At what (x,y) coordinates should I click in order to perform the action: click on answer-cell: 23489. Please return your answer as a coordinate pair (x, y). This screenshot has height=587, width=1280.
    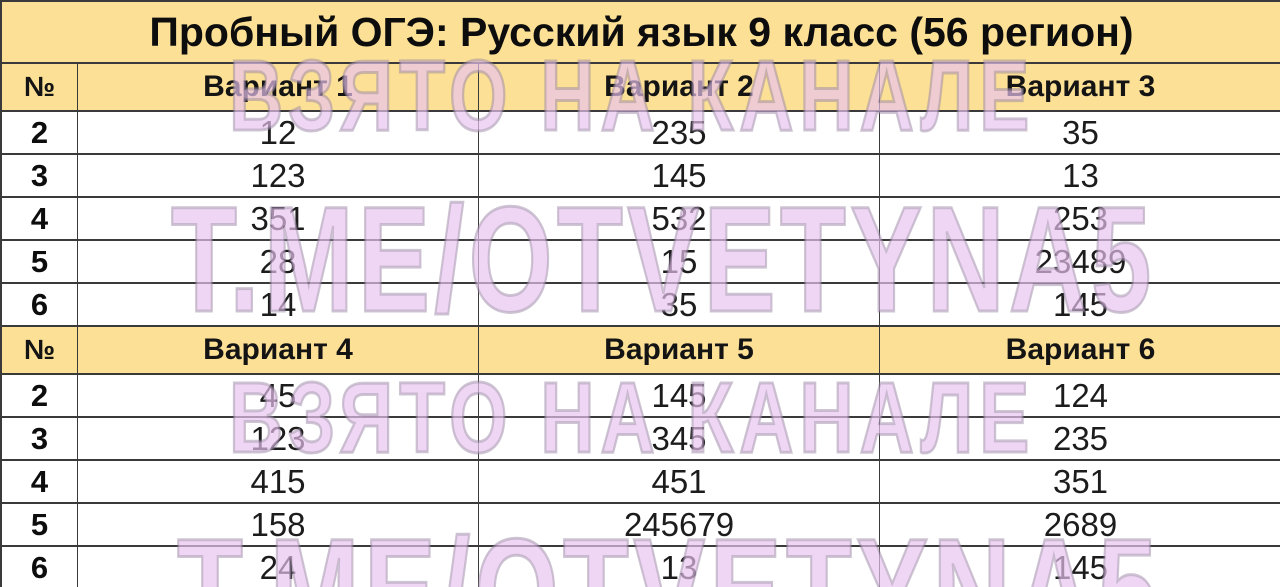
    Looking at the image, I should click on (1079, 261).